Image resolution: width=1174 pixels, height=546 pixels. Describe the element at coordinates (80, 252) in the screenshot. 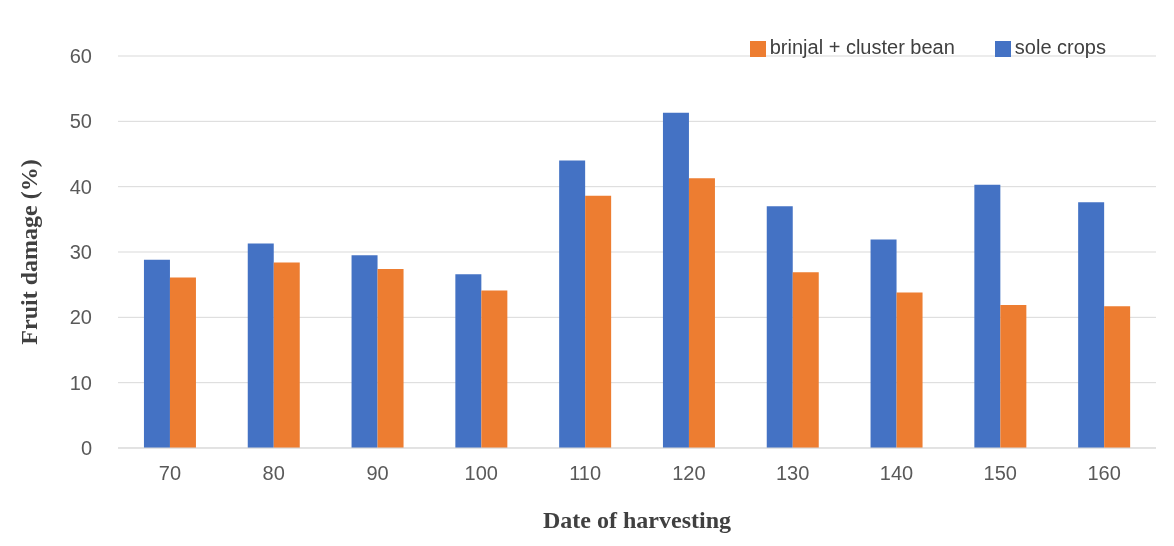

I see `y-tick-label: 30` at that location.